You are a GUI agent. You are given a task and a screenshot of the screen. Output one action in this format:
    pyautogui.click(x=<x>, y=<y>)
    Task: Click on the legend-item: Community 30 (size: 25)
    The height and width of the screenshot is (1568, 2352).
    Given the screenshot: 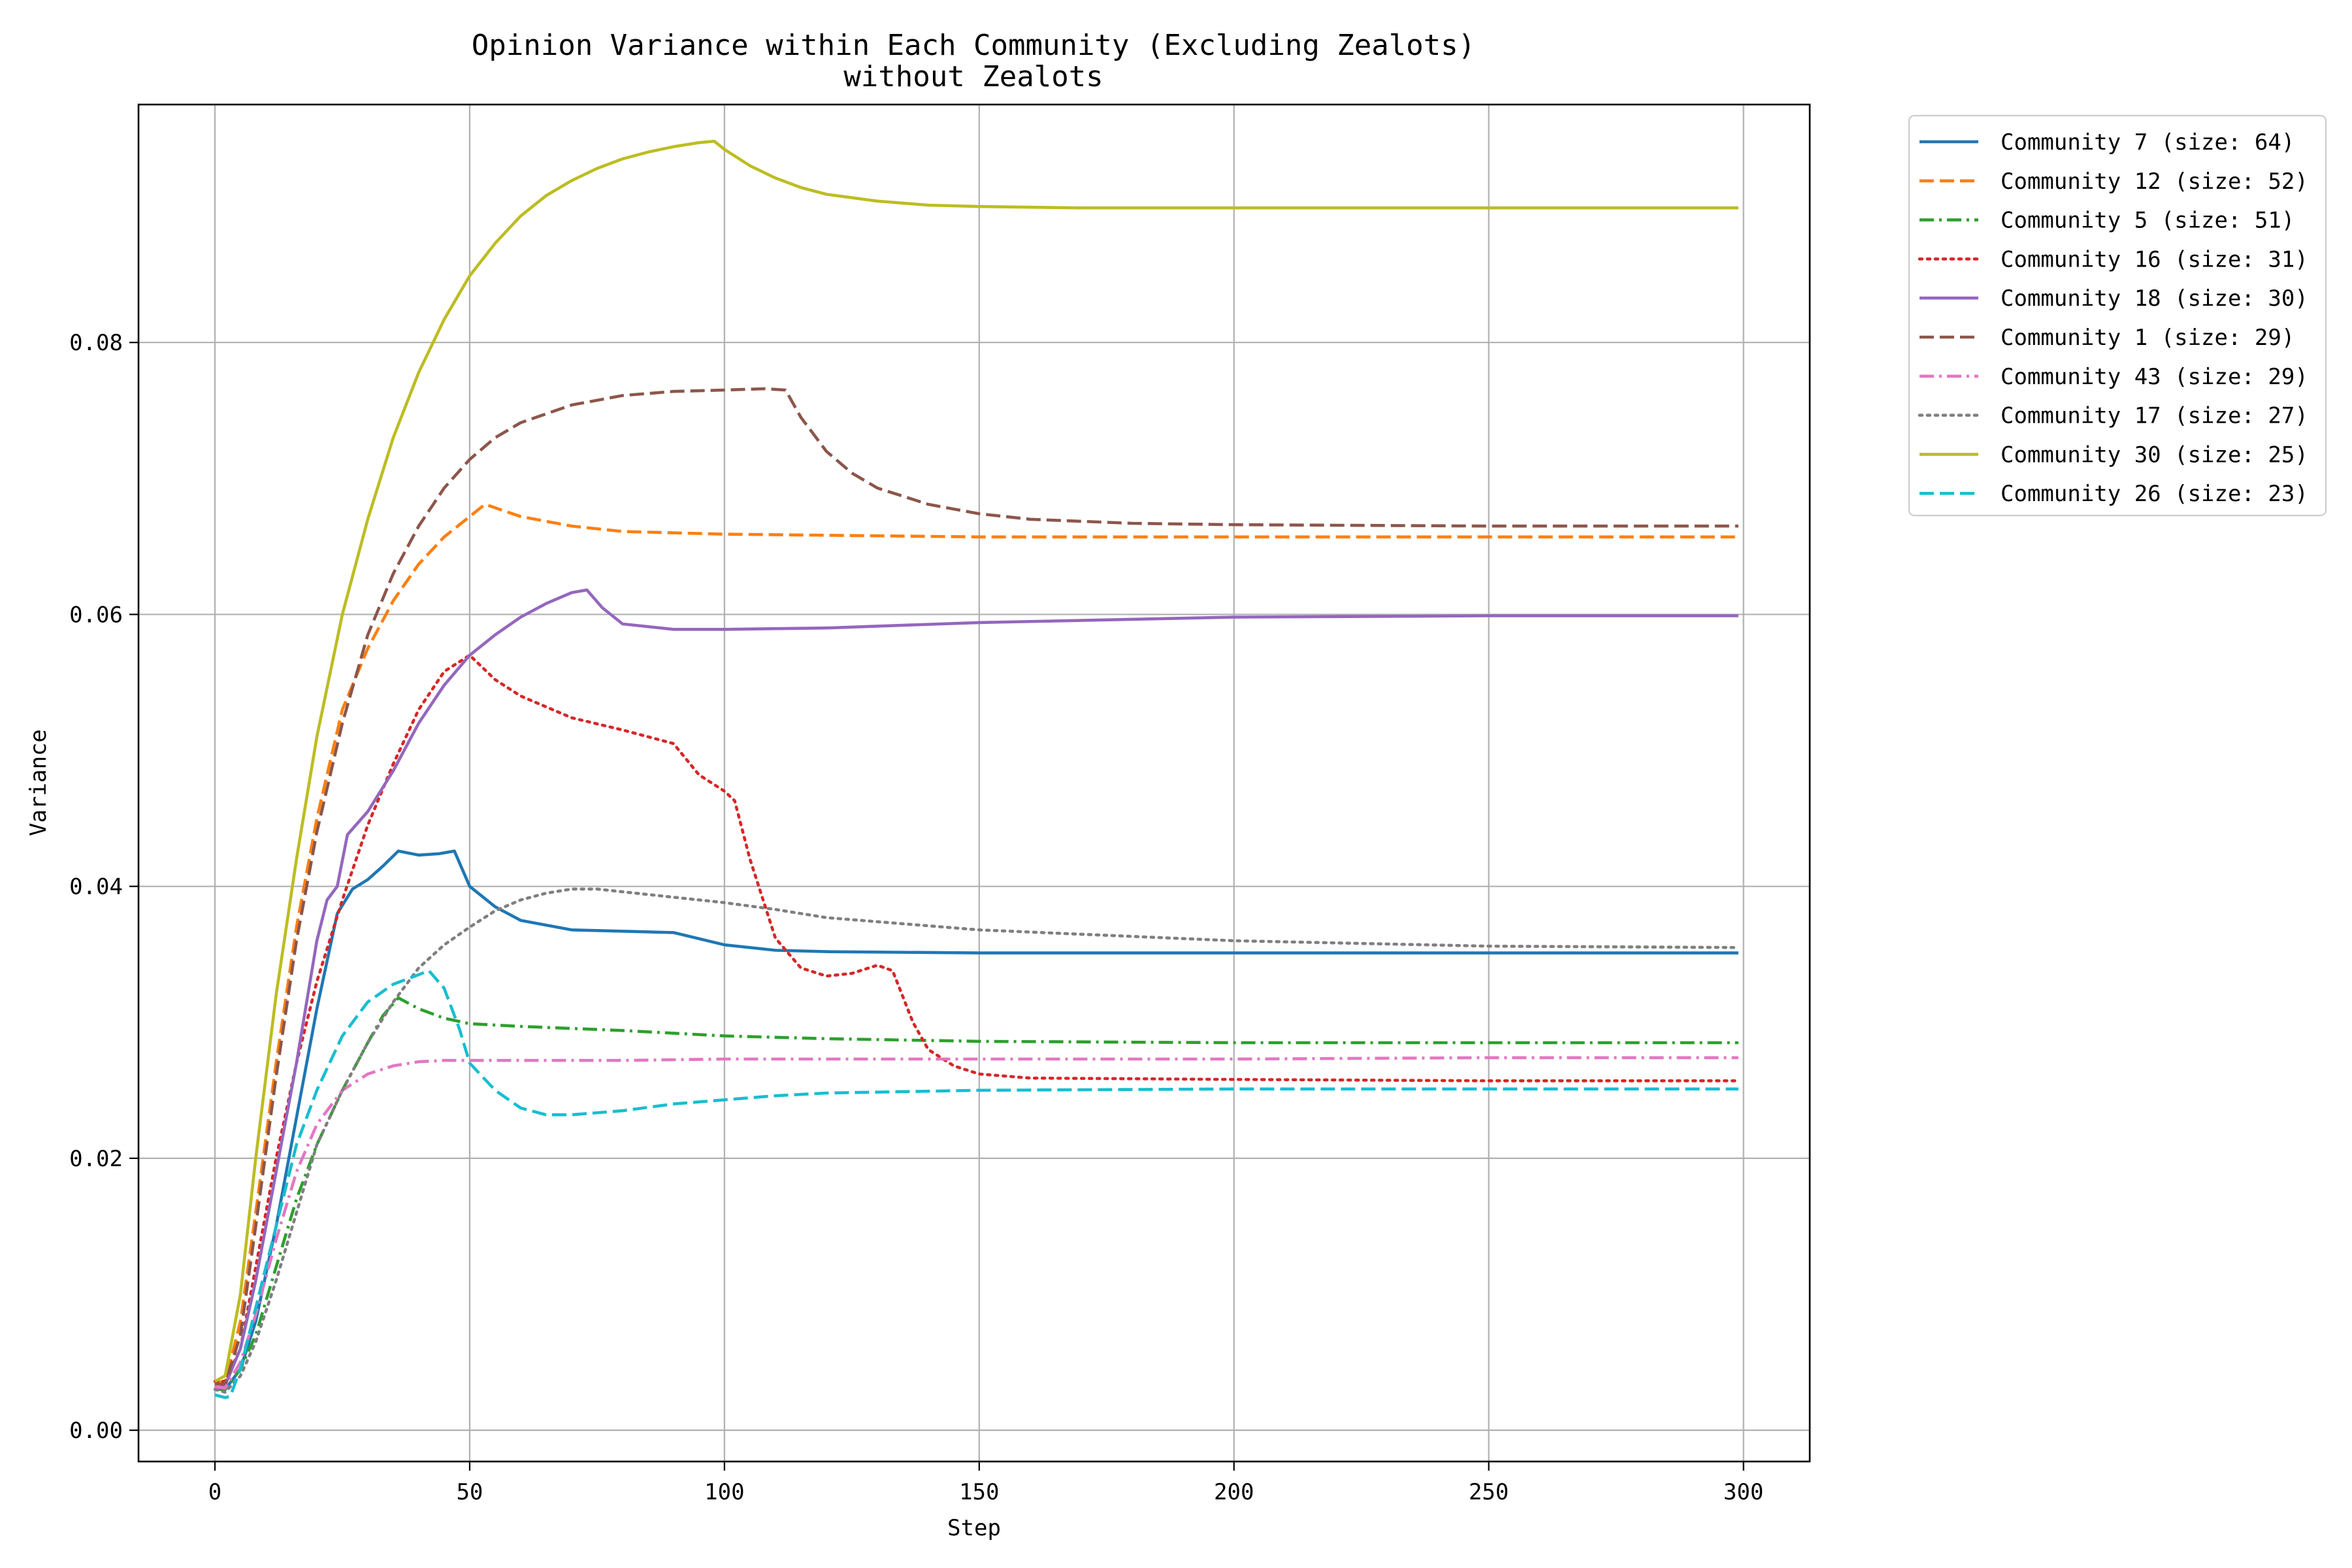 What is the action you would take?
    pyautogui.click(x=2113, y=455)
    